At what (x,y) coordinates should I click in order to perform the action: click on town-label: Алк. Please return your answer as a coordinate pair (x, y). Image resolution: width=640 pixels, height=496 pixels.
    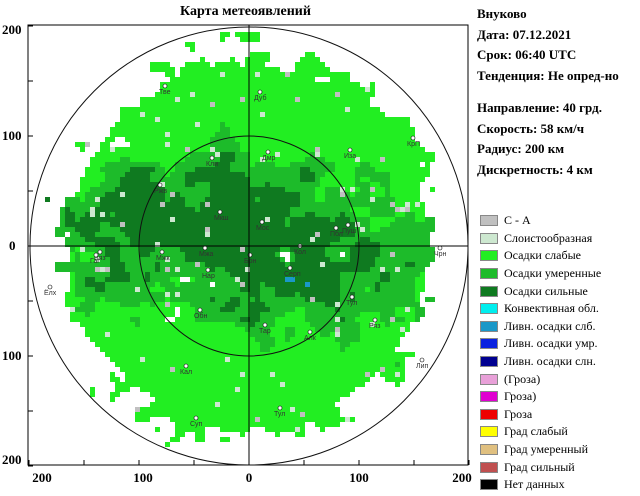
    Looking at the image, I should click on (310, 338).